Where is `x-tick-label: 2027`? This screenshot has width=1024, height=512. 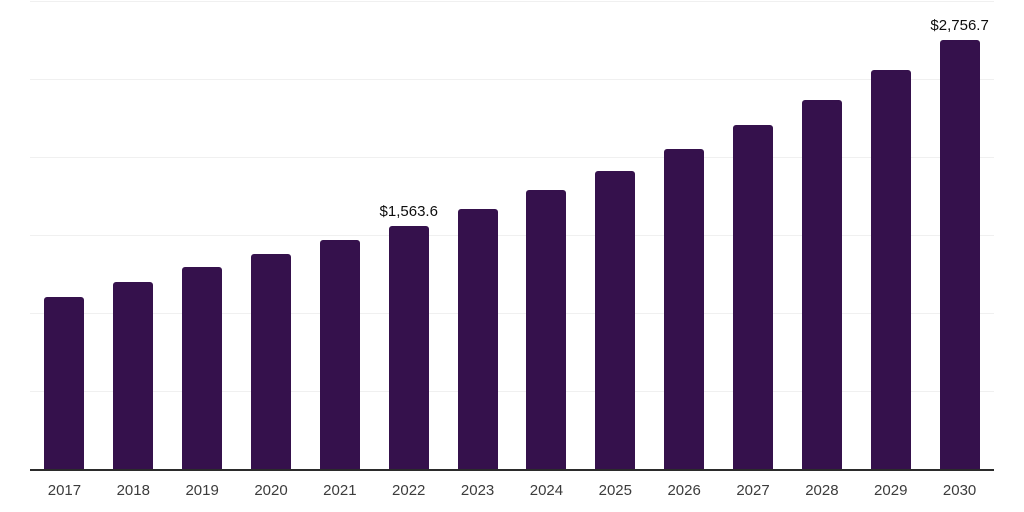 x-tick-label: 2027 is located at coordinates (753, 490).